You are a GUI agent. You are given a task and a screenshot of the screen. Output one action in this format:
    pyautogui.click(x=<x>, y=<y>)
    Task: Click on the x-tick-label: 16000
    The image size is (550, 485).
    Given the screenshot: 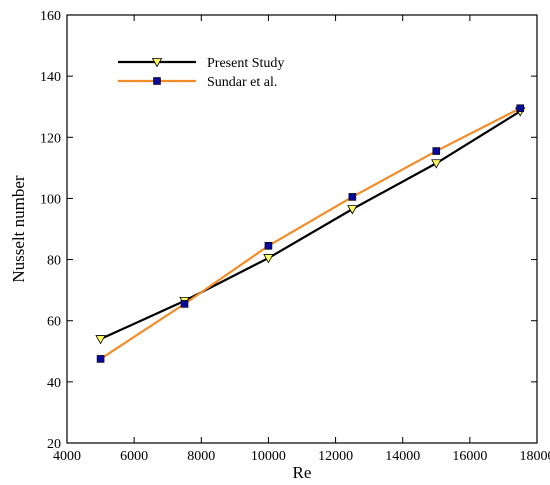 What is the action you would take?
    pyautogui.click(x=469, y=456)
    